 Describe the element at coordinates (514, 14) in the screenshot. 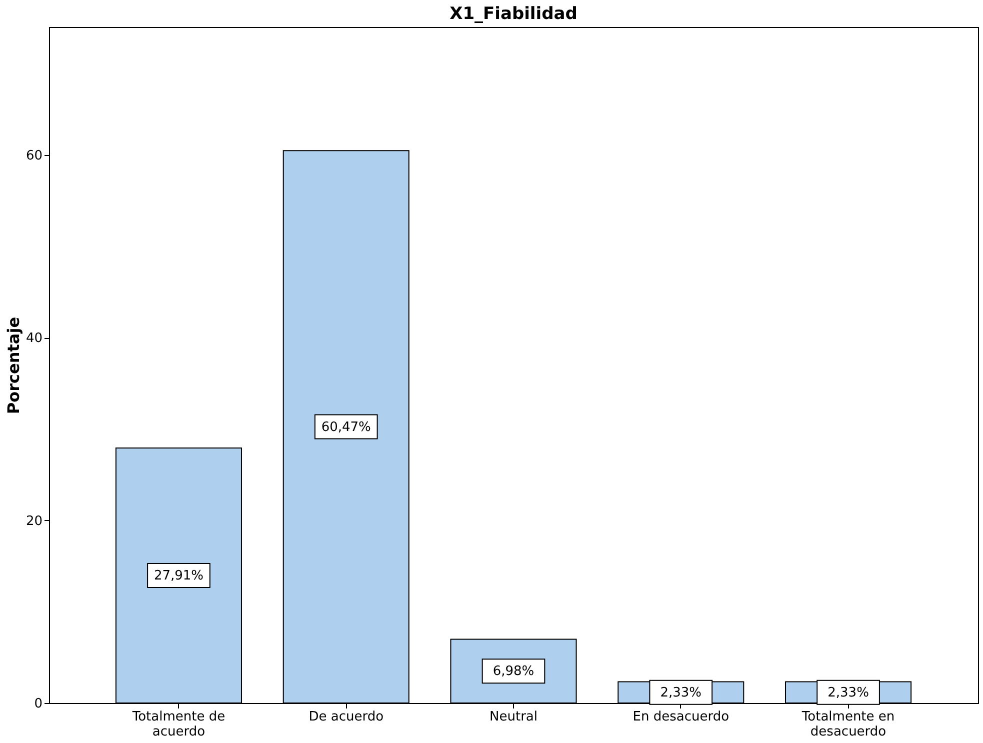

I see `chart-title: X1_Fiabilidad` at that location.